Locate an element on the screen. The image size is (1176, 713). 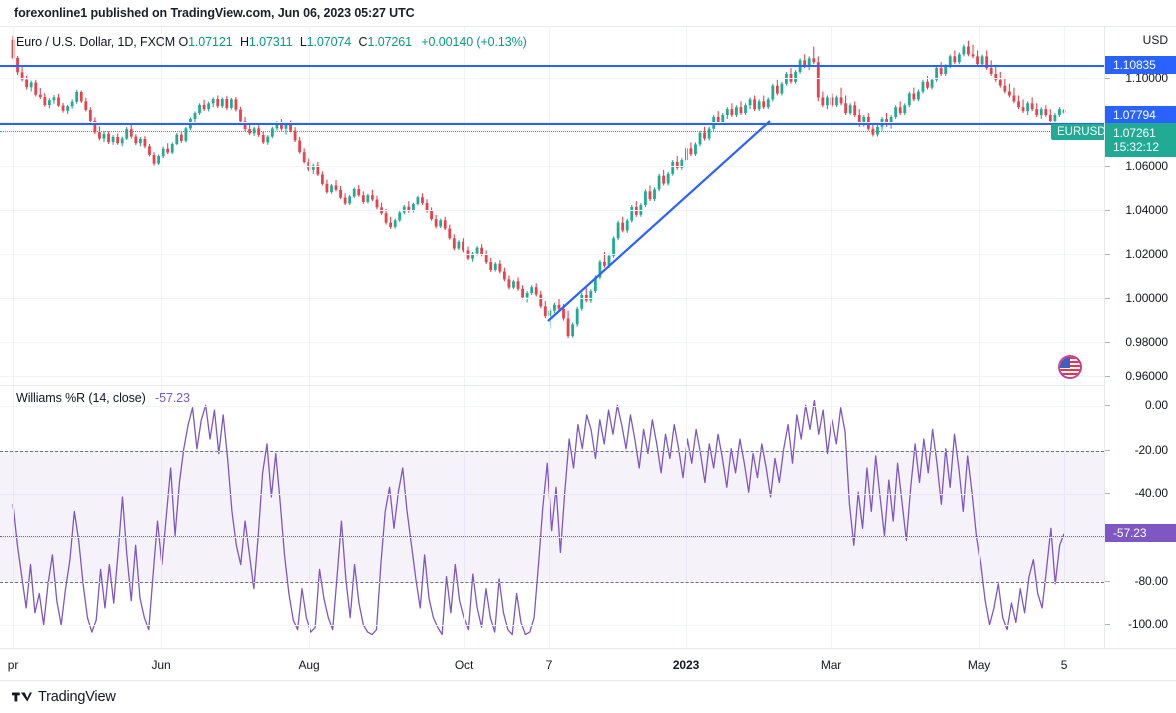
price-tick-label: 1.04000 is located at coordinates (1146, 210).